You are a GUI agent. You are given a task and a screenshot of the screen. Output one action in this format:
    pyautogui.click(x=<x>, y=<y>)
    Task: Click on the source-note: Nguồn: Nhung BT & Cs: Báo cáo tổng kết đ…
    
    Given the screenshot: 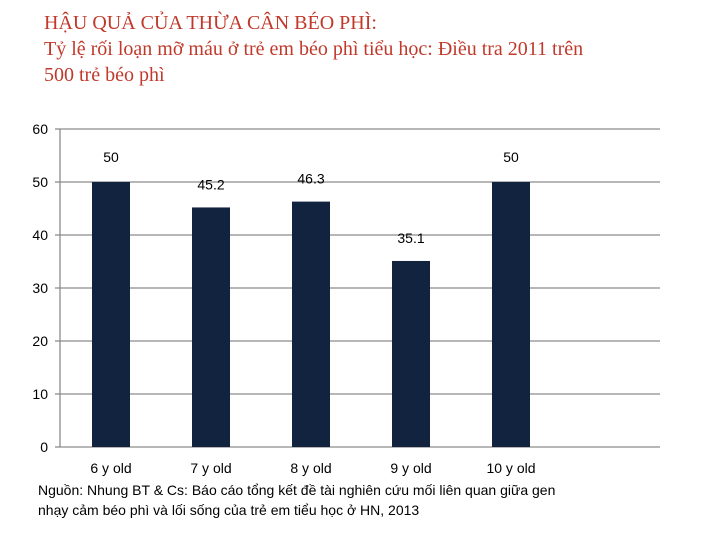 What is the action you would take?
    pyautogui.click(x=358, y=500)
    